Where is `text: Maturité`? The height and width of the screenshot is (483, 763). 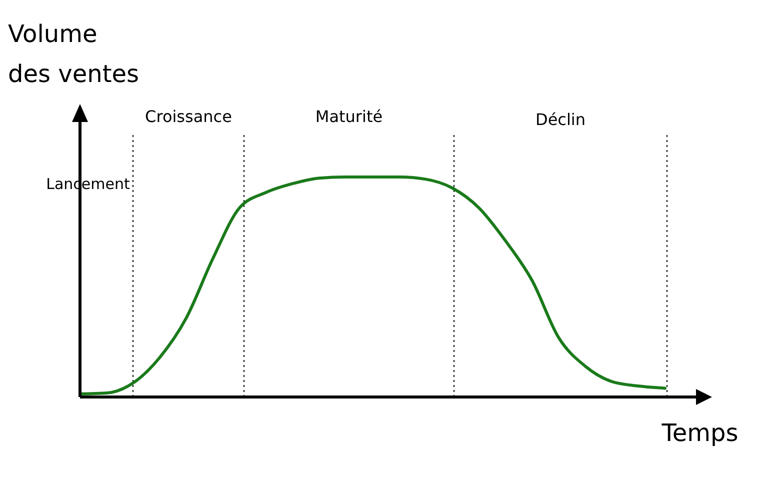
text: Maturité is located at coordinates (349, 116).